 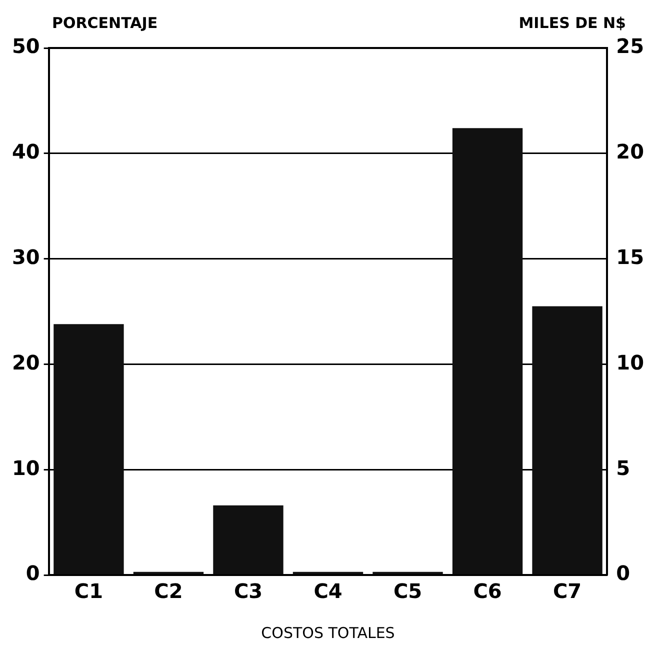 I want to click on x-tick-label: C2, so click(x=168, y=591).